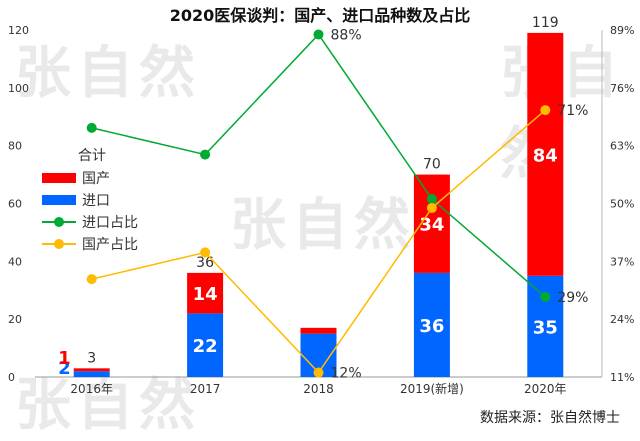  I want to click on bar-import-label: 36, so click(431, 326).